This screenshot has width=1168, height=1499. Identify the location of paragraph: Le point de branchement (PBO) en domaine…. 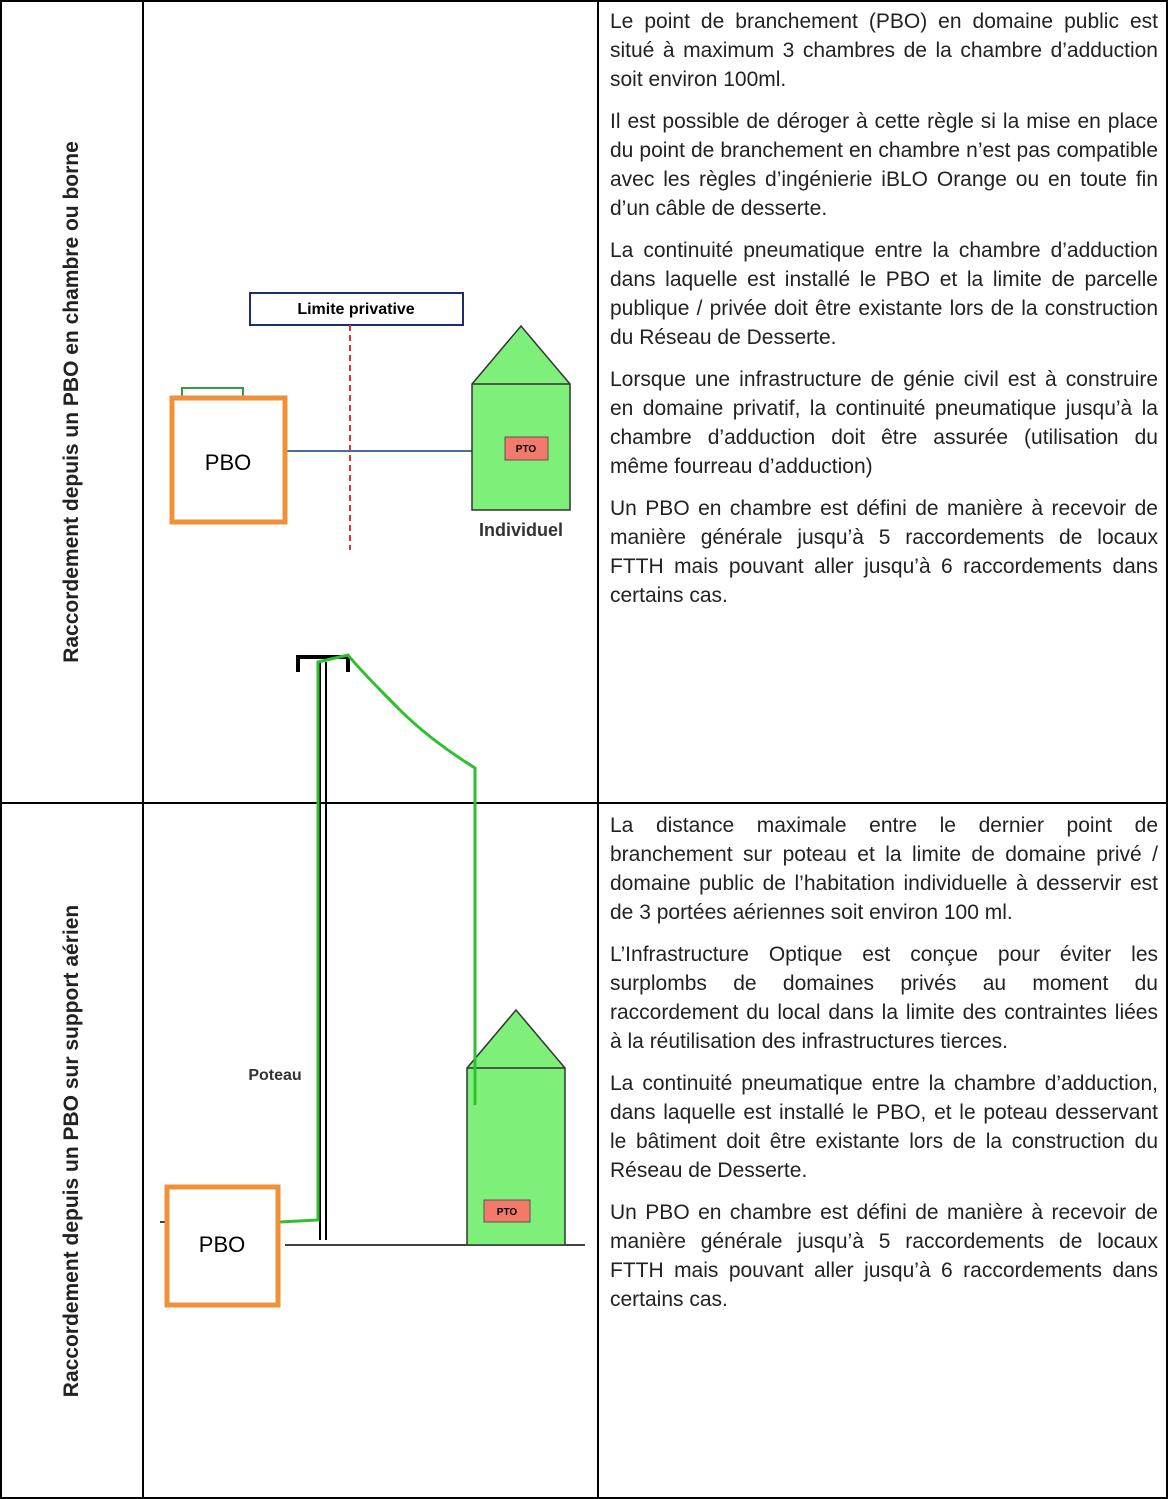
(884, 50).